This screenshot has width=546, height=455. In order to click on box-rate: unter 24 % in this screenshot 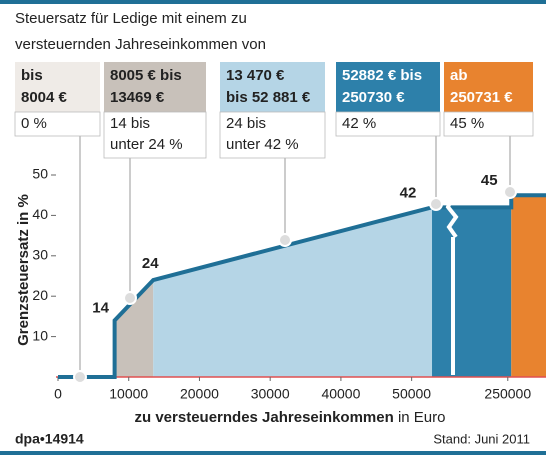, I will do `click(146, 144)`.